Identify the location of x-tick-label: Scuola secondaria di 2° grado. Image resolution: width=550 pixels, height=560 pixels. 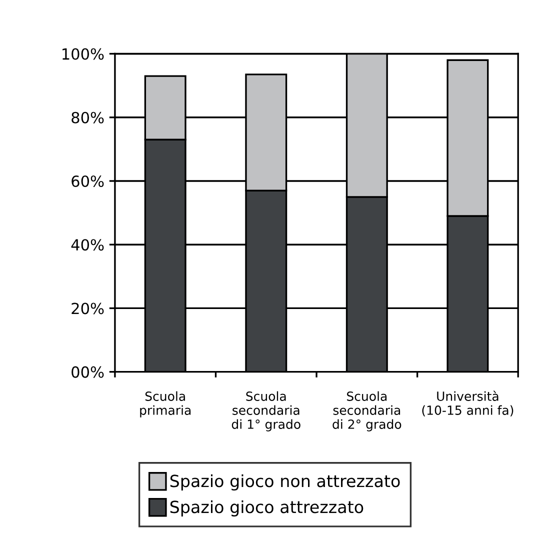
(367, 411).